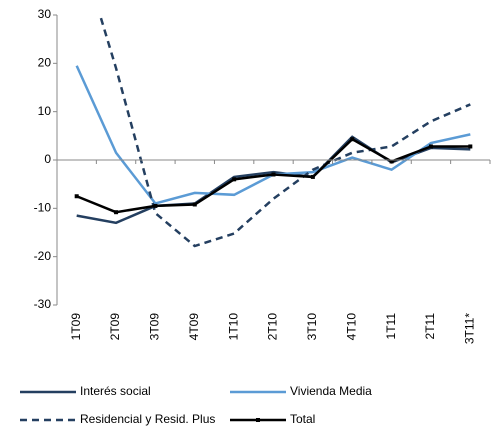 The height and width of the screenshot is (440, 496). What do you see at coordinates (43, 256) in the screenshot?
I see `y-tick-label: -20` at bounding box center [43, 256].